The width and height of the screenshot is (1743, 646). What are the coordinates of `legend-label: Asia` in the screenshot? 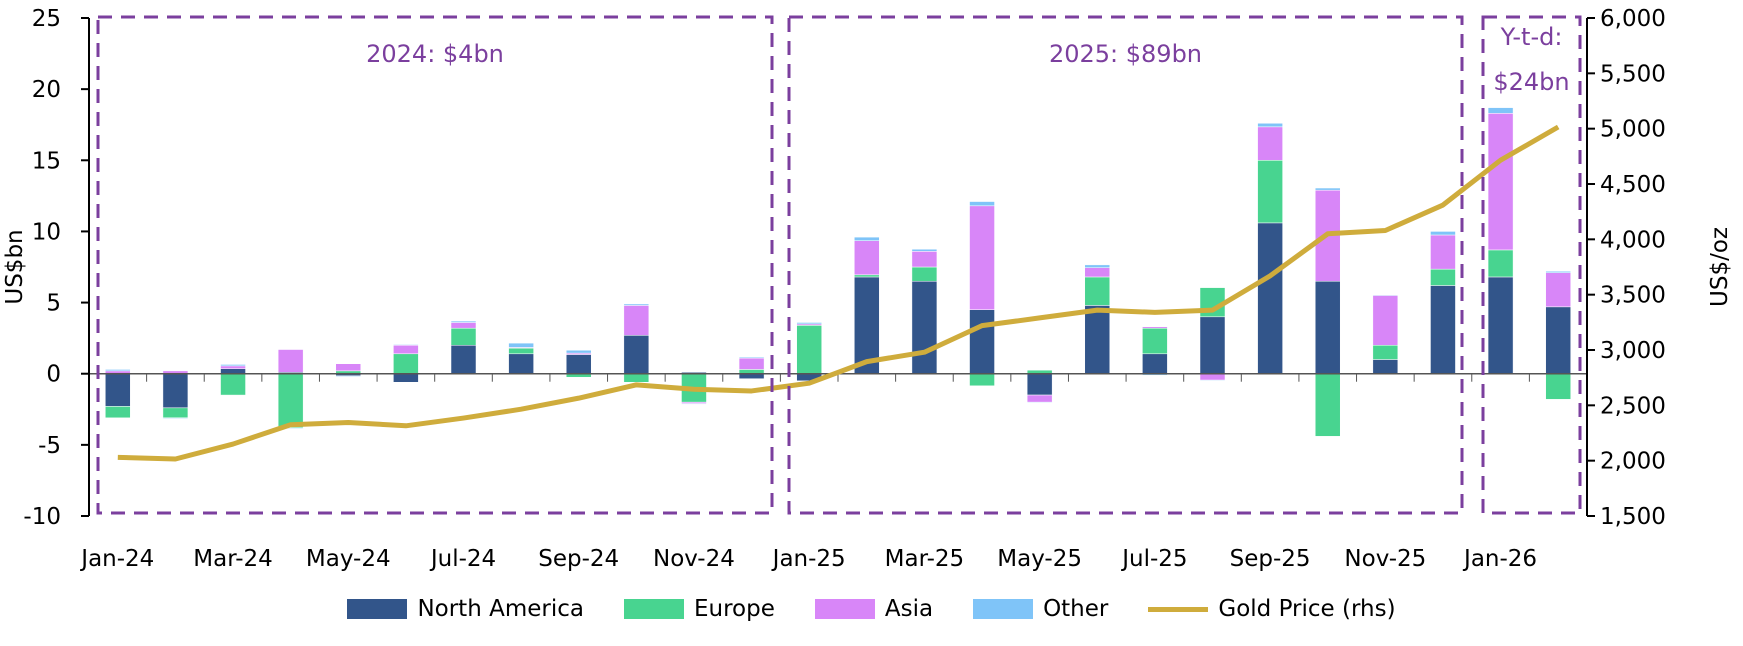 It's located at (909, 609).